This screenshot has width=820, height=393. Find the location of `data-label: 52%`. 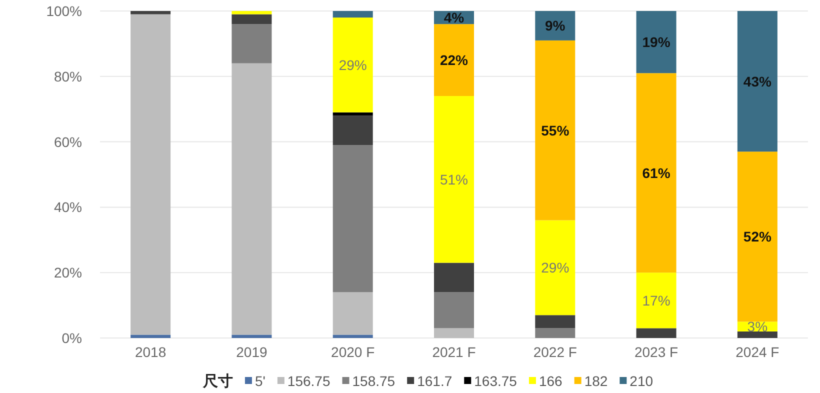

data-label: 52% is located at coordinates (757, 236).